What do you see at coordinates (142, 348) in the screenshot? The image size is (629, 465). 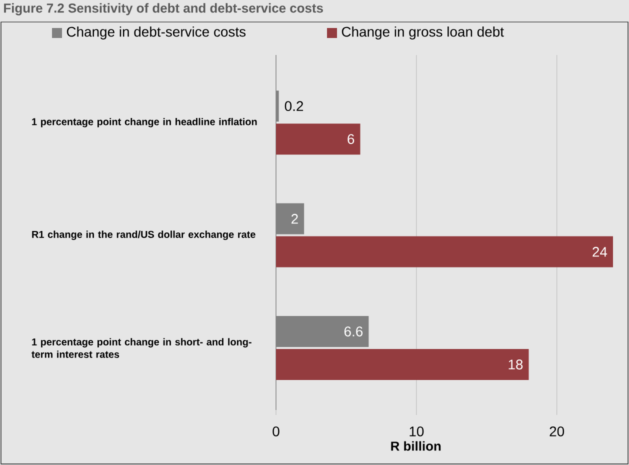 I see `y-tick-label: 1 percentage point change in short- and long-term interest rates` at bounding box center [142, 348].